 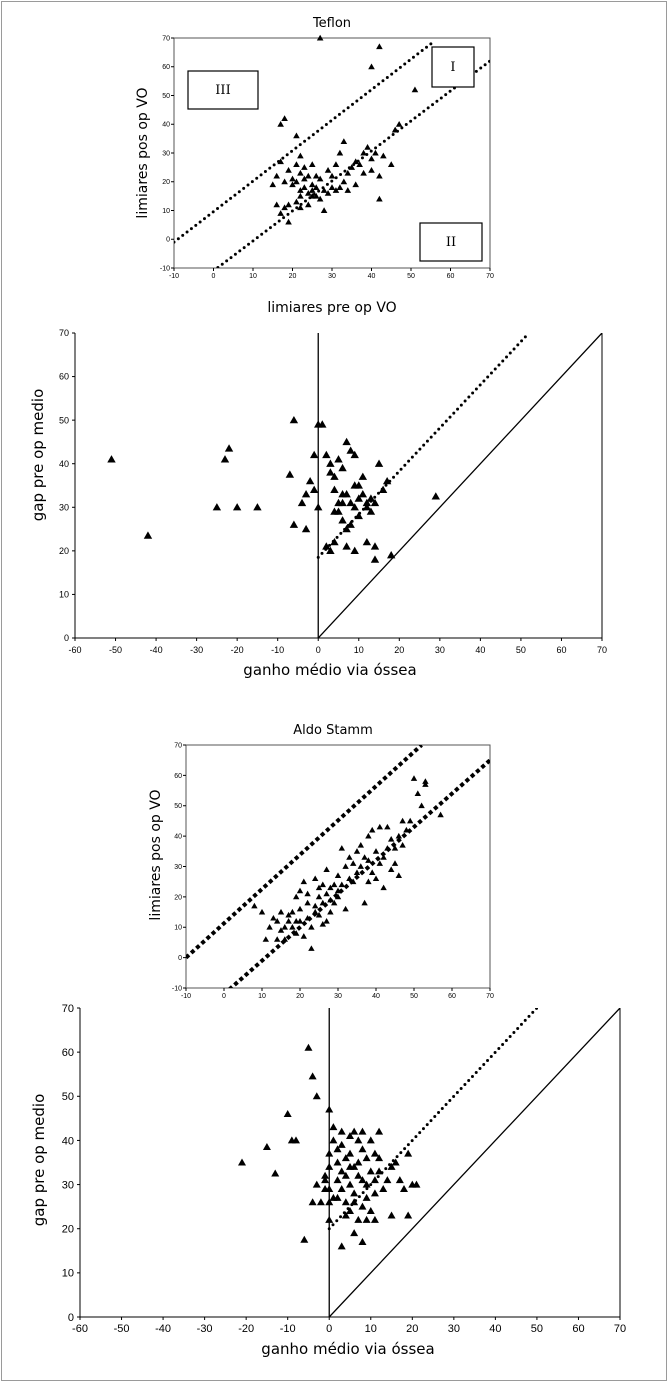 What do you see at coordinates (166, 96) in the screenshot?
I see `y-tick-label: 50` at bounding box center [166, 96].